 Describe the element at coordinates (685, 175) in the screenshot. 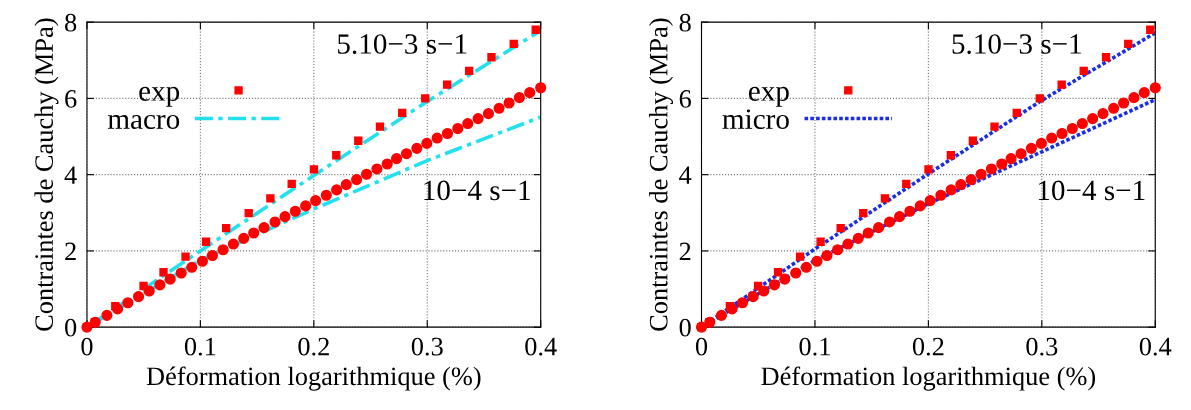

I see `y-tick-label: 4` at that location.